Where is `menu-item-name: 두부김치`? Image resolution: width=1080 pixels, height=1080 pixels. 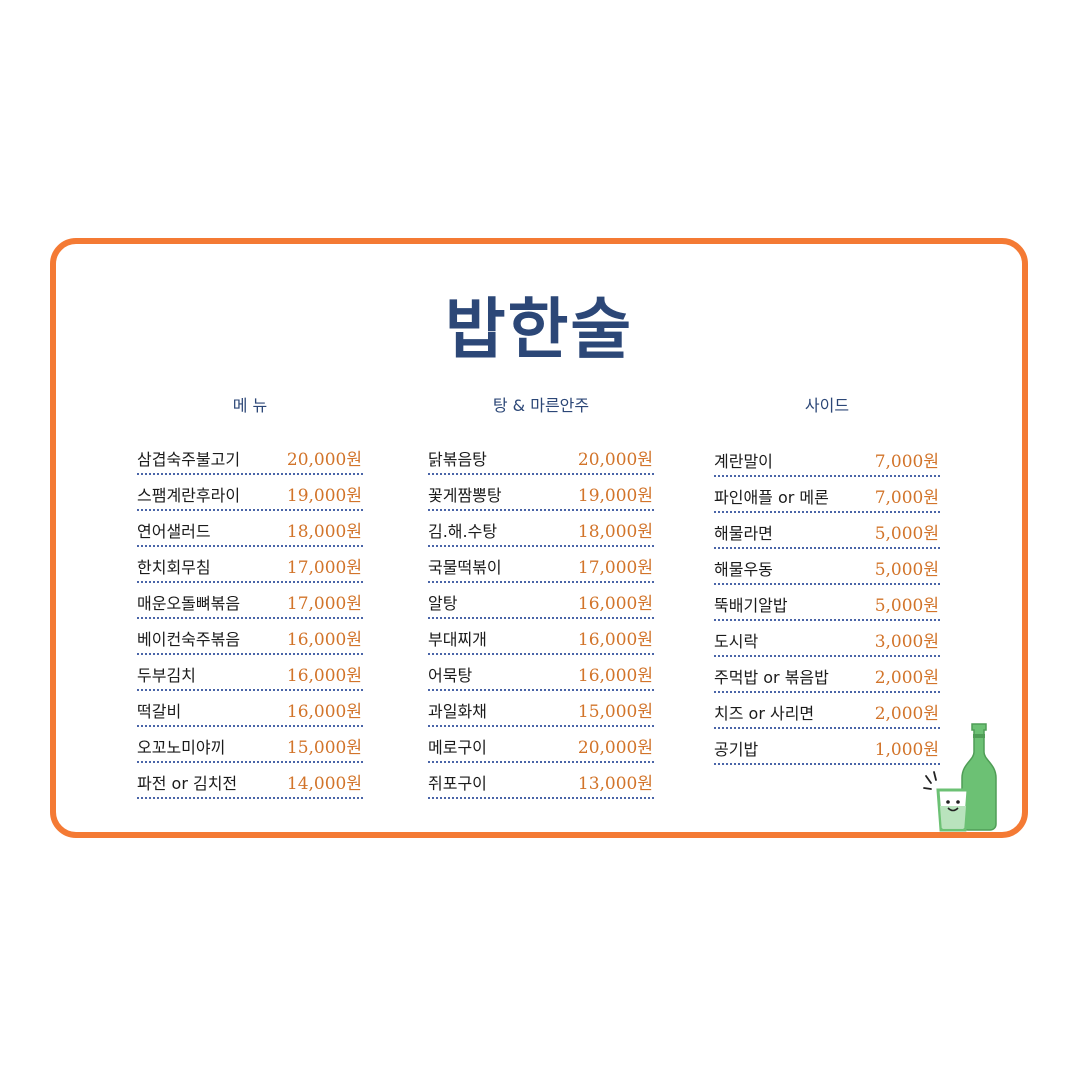
menu-item-name: 두부김치 is located at coordinates (166, 675).